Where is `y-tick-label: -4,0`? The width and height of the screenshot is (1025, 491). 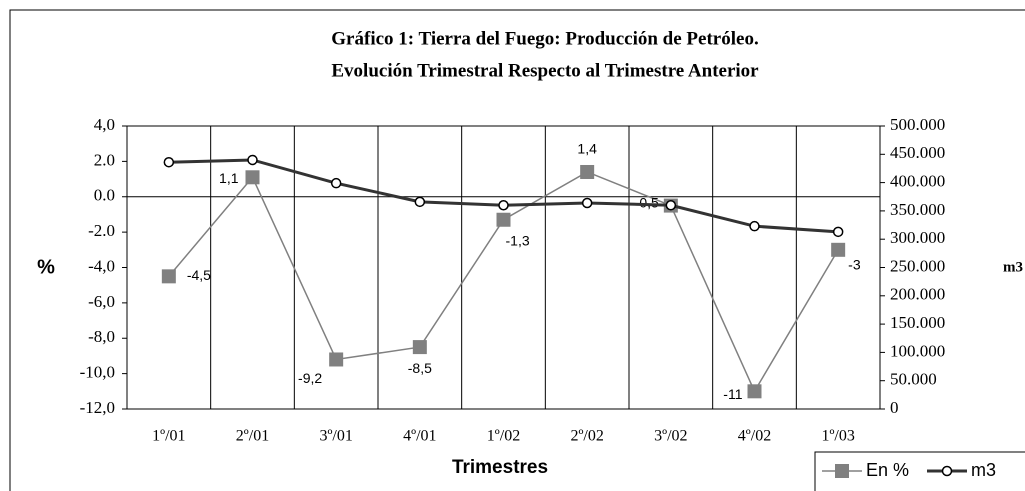
y-tick-label: -4,0 is located at coordinates (101, 265).